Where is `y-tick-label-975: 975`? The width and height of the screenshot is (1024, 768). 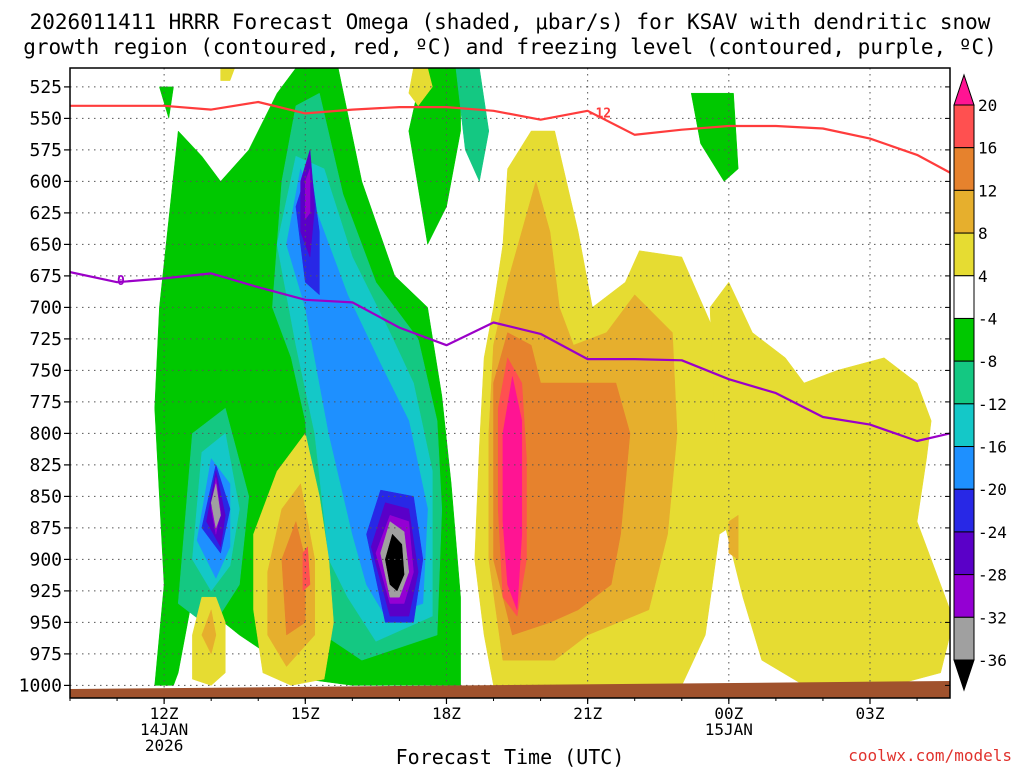
y-tick-label-975: 975 is located at coordinates (45, 654).